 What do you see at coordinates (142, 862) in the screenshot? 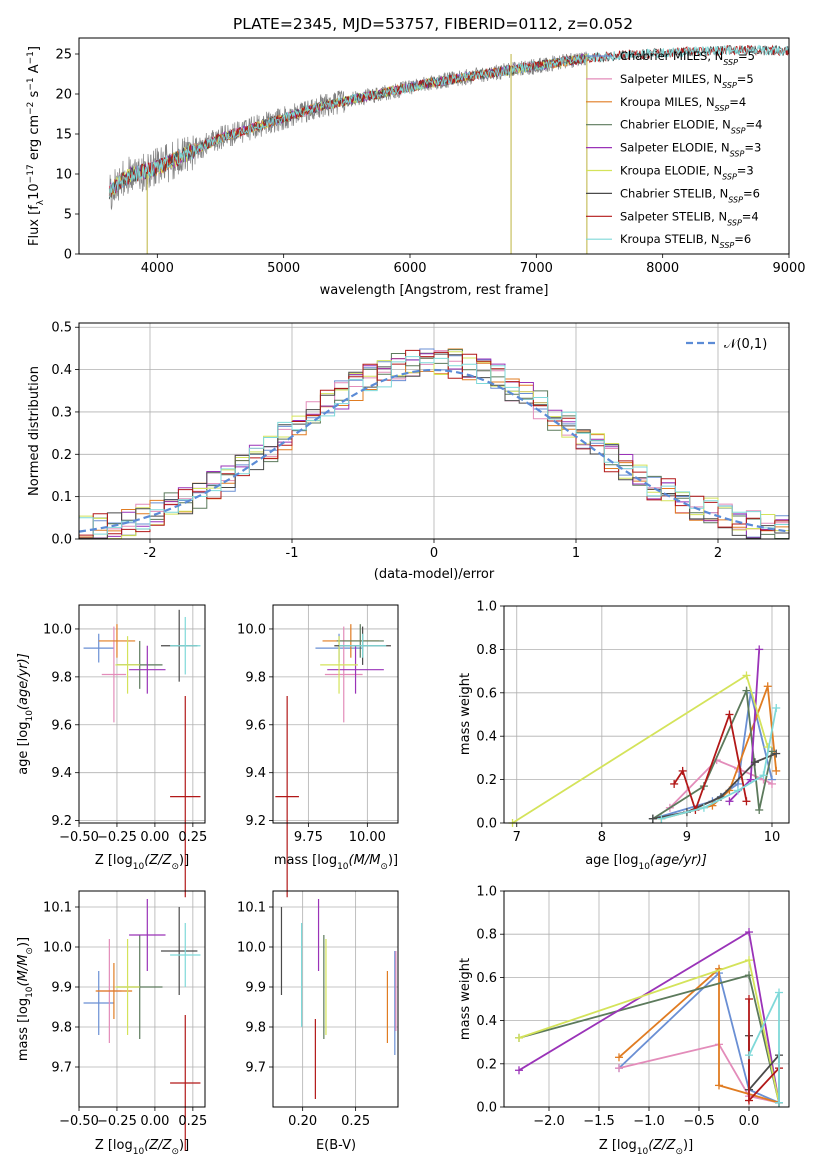
I see `age-vs-Z-xlabel: Z [log10(Z/Z⊙)]` at bounding box center [142, 862].